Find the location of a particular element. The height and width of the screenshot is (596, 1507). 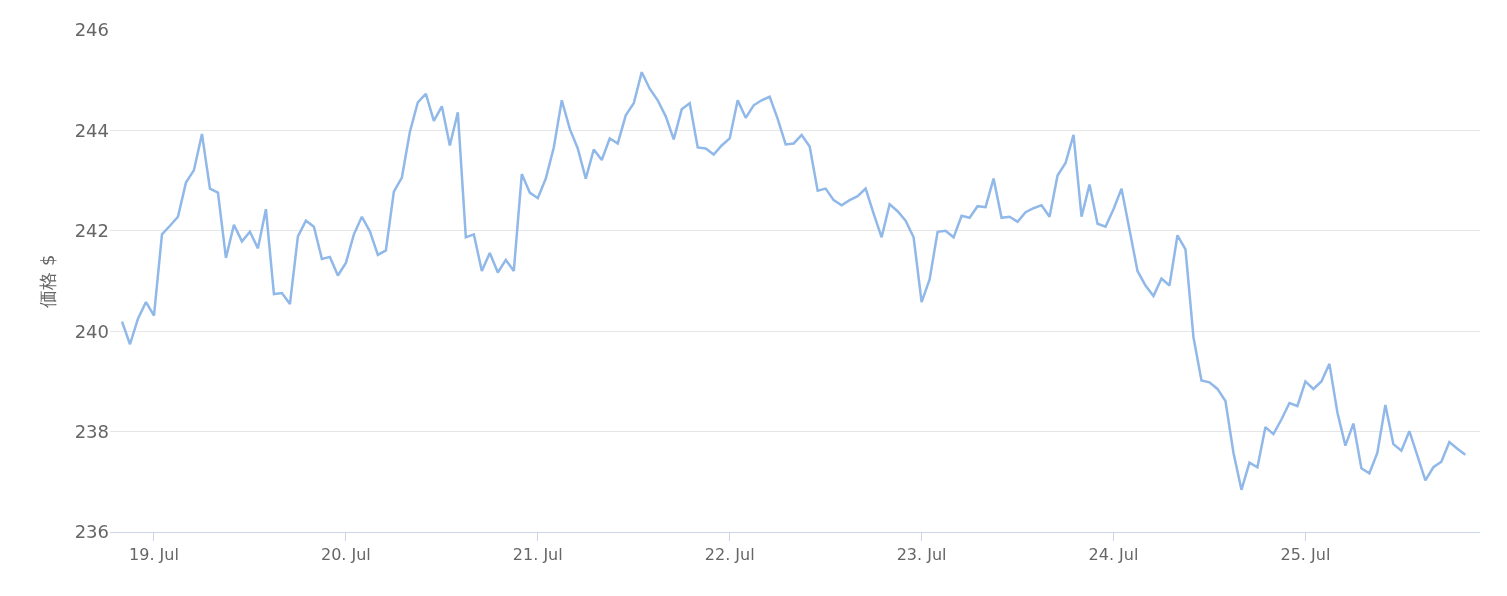

x-tick-label: 23. Jul is located at coordinates (921, 555).